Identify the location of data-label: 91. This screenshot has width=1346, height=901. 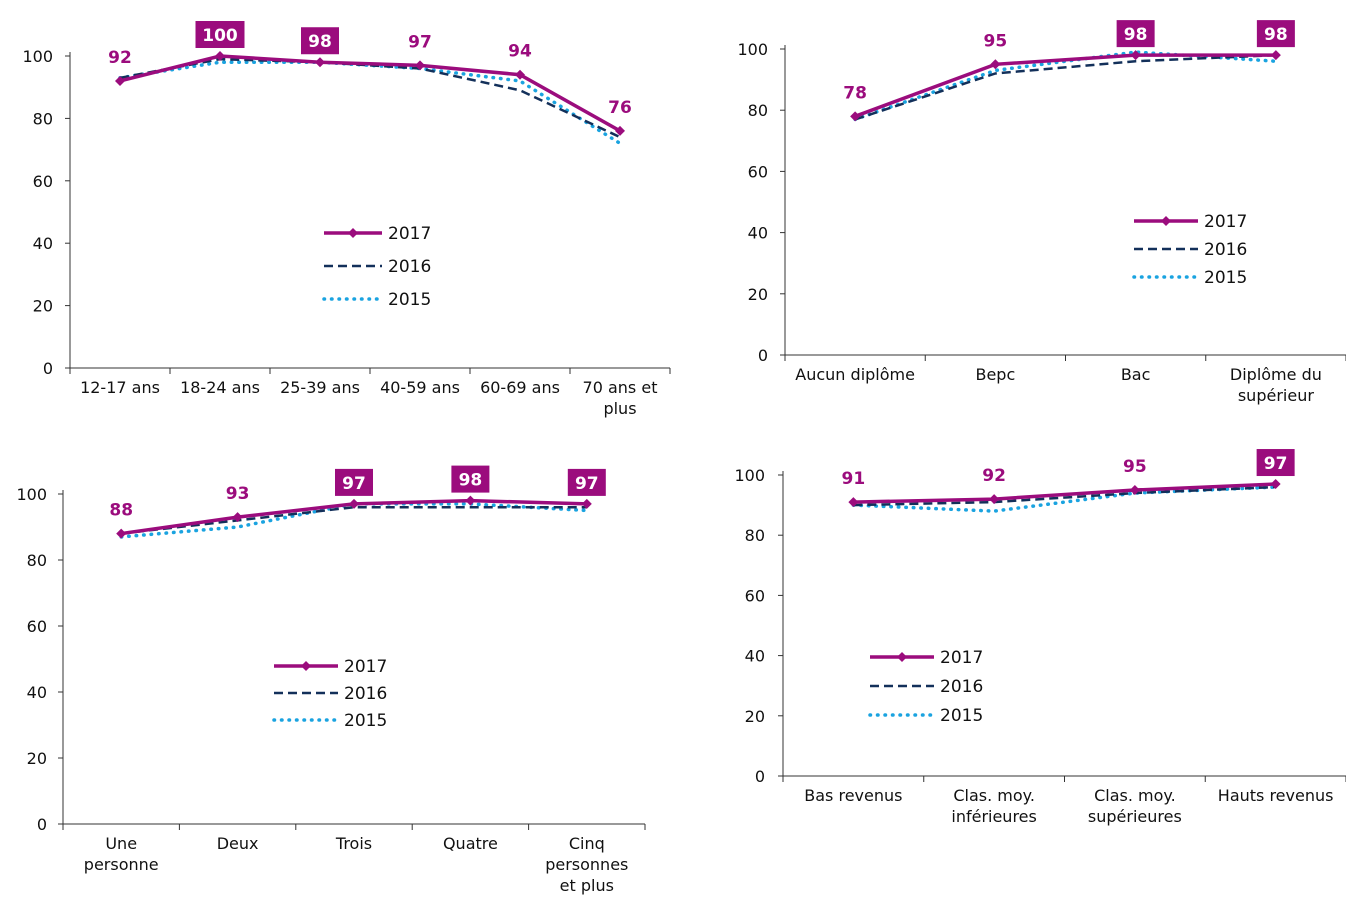
(854, 479).